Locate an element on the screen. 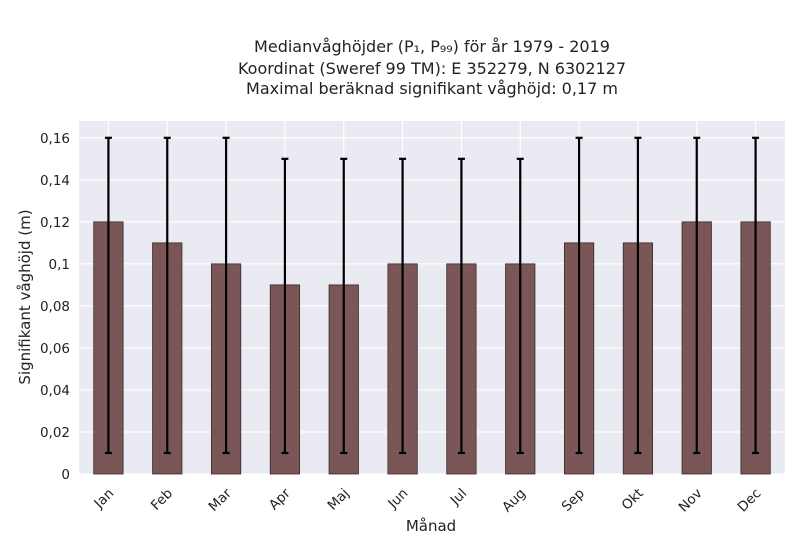 This screenshot has width=800, height=550. y-tick-label: 0,06 is located at coordinates (55, 349).